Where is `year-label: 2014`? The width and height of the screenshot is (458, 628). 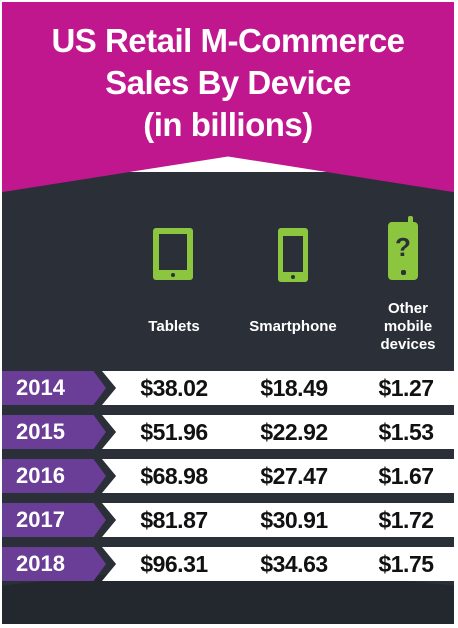 year-label: 2014 is located at coordinates (54, 388).